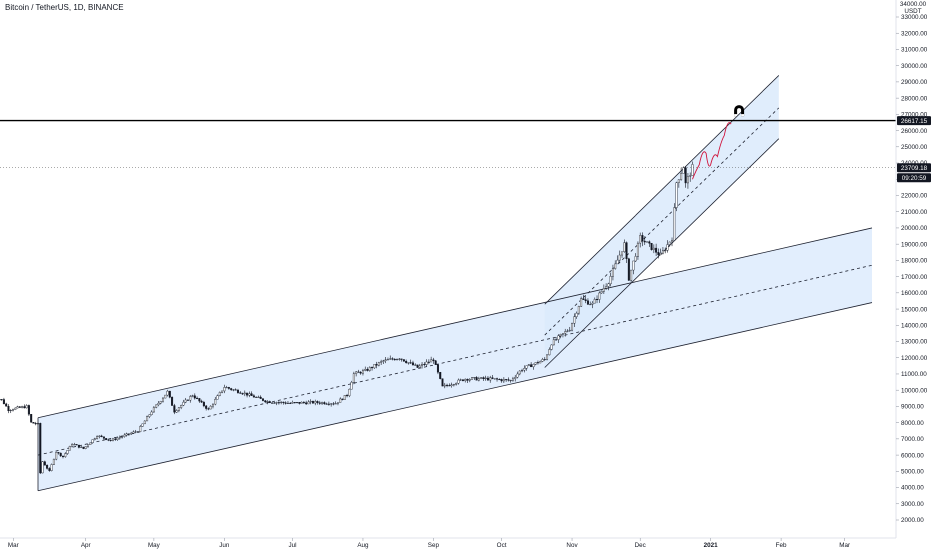  What do you see at coordinates (914, 390) in the screenshot?
I see `y-tick-label: 10000.00` at bounding box center [914, 390].